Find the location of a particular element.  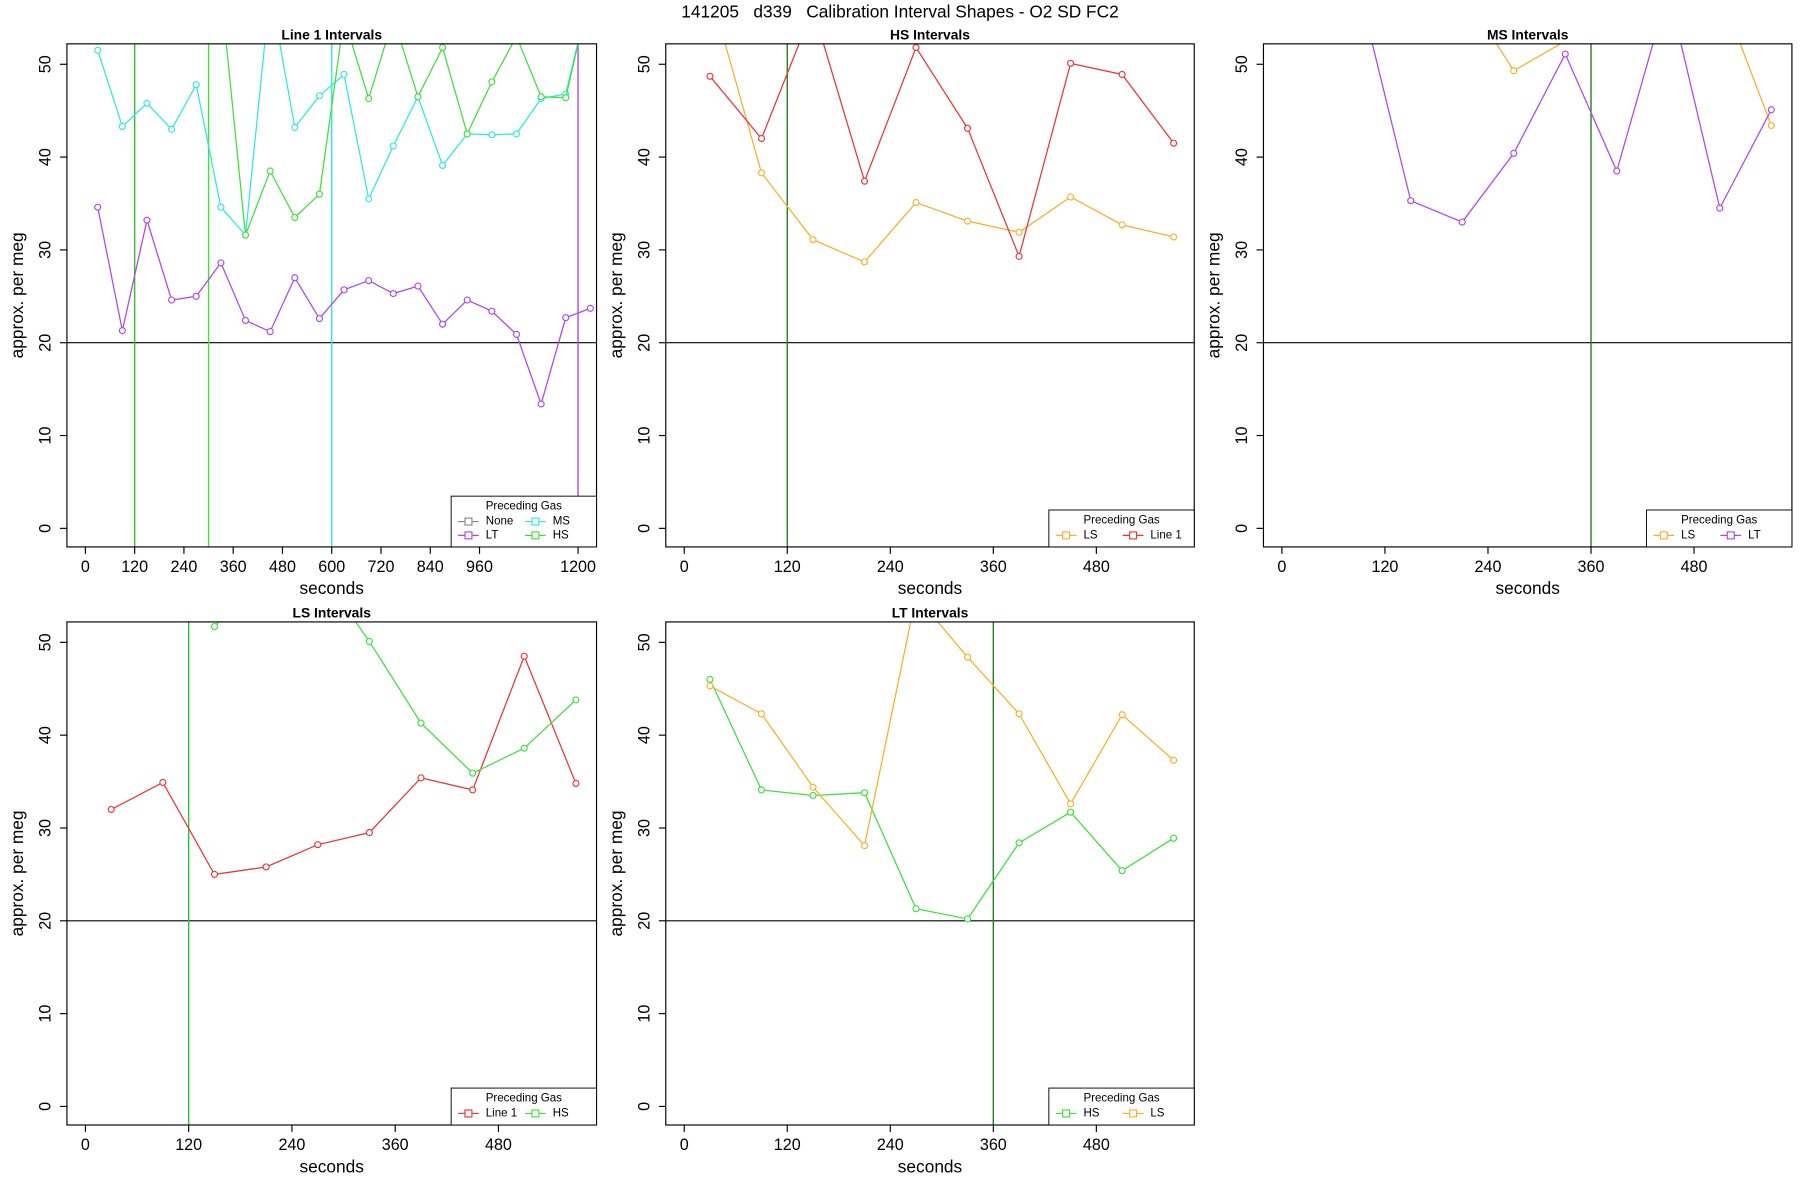

x-tick-label: 240 is located at coordinates (291, 1145).